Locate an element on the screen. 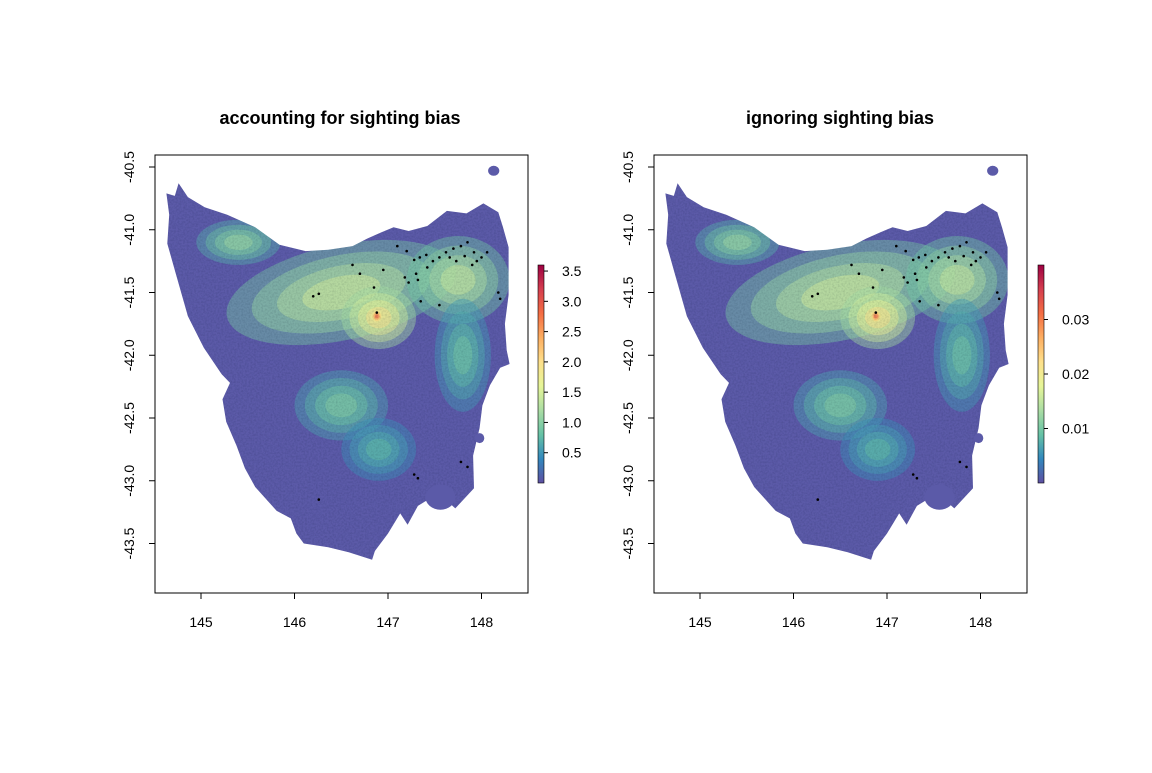 Image resolution: width=1152 pixels, height=773 pixels. colorbar: 3.5 3.0 2.5 2.0 1.5 1.0 0.5 is located at coordinates (559, 373).